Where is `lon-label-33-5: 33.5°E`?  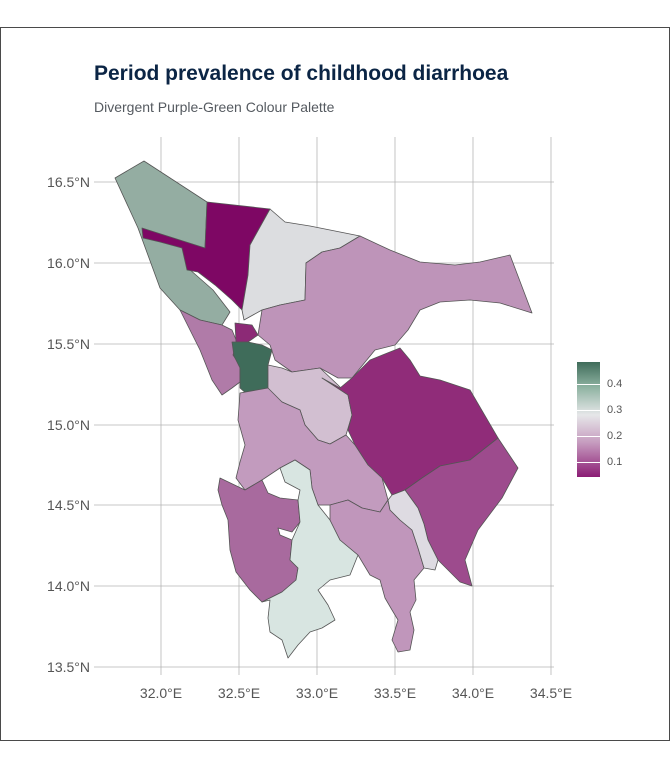 lon-label-33-5: 33.5°E is located at coordinates (395, 693).